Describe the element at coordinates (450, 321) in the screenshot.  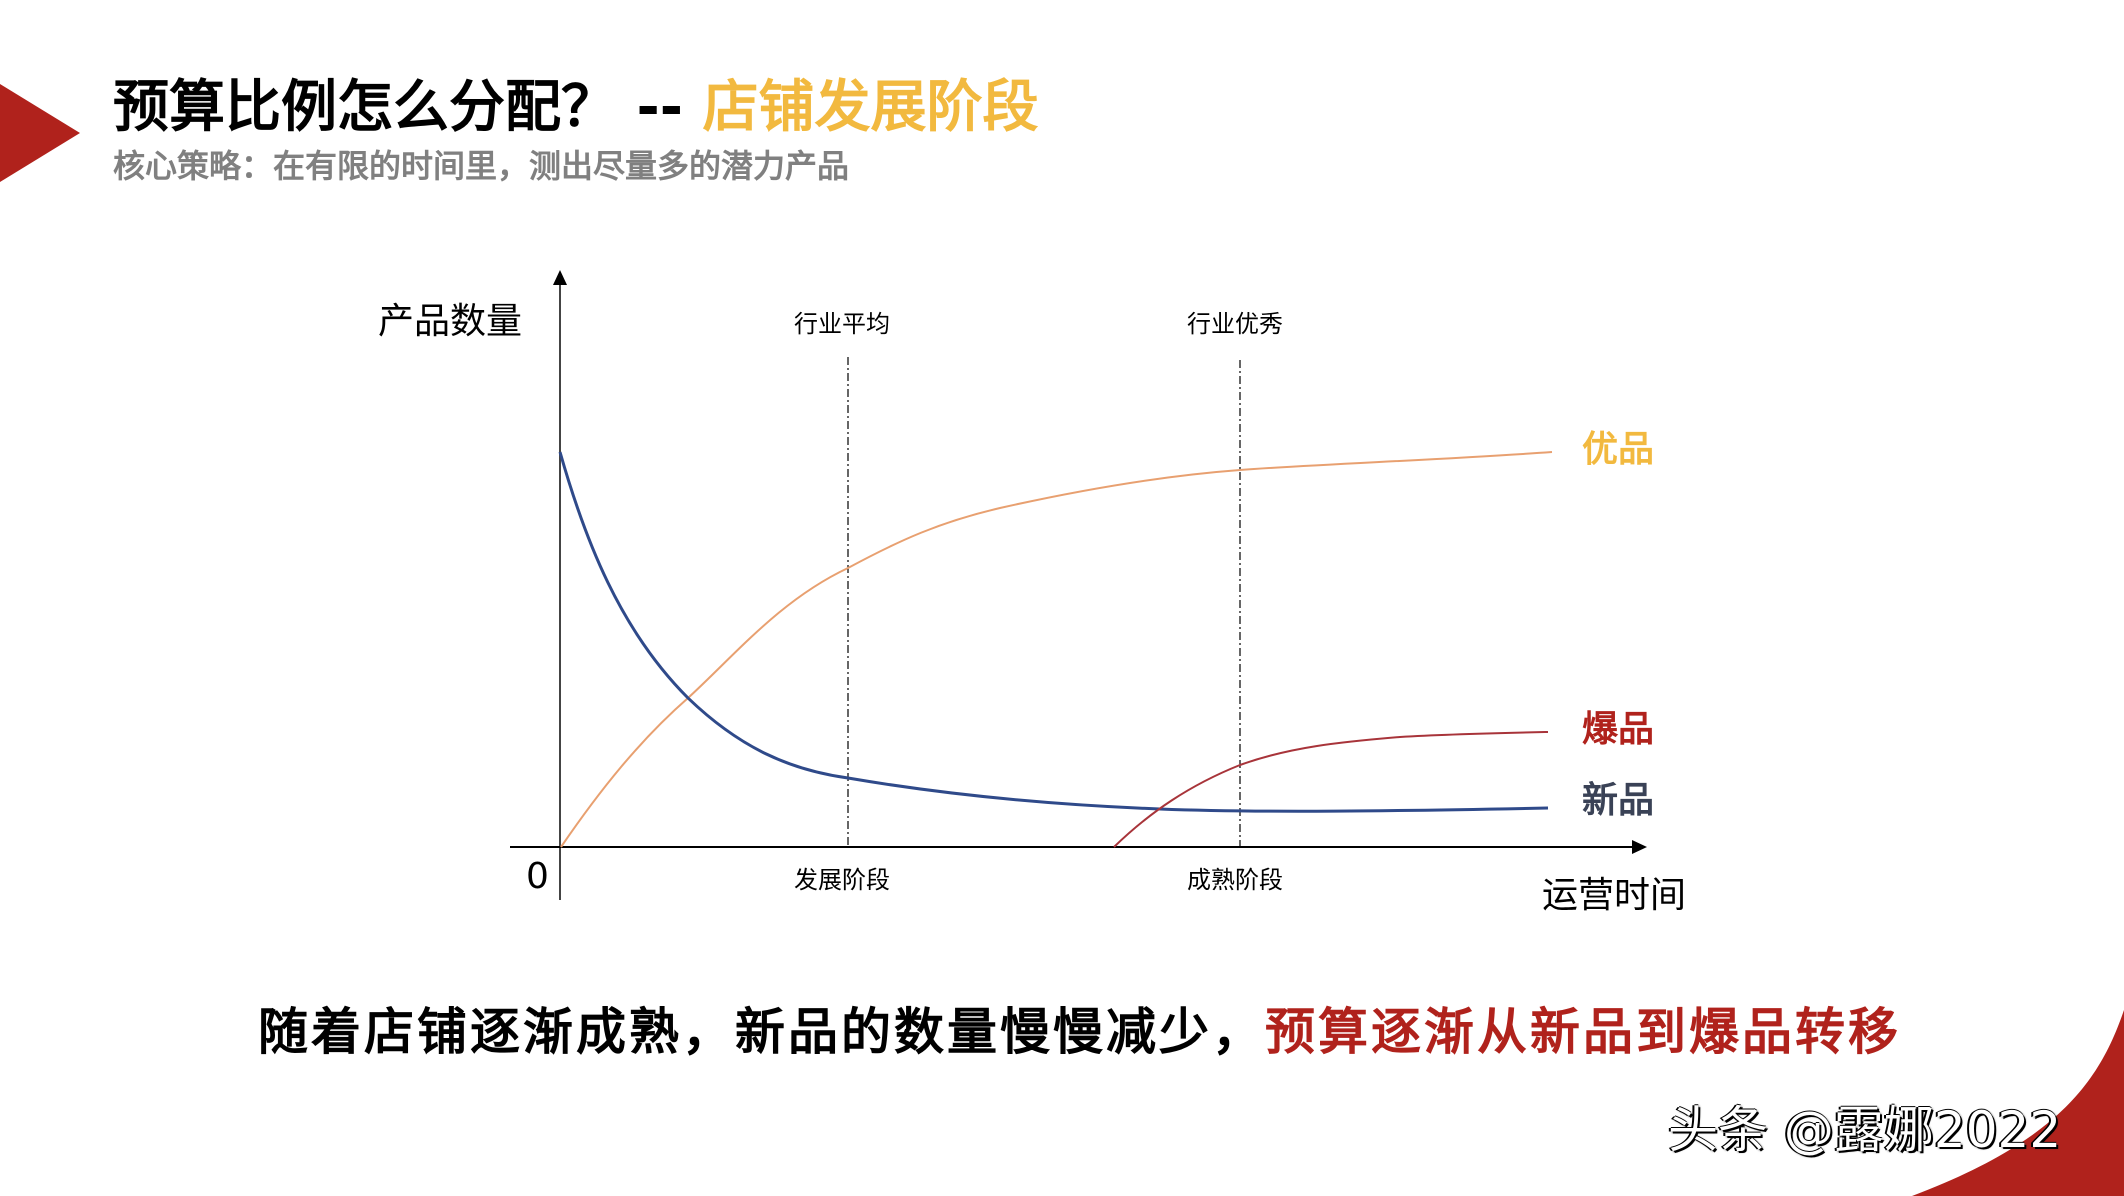
I see `y-axis-label: 产品数量` at that location.